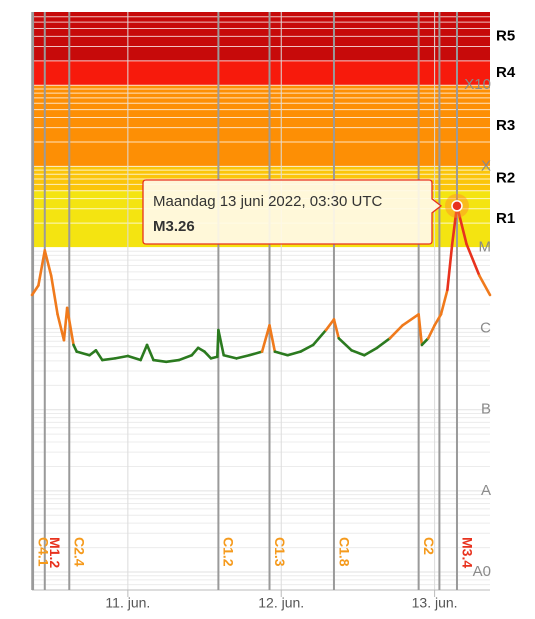 The height and width of the screenshot is (619, 535). What do you see at coordinates (486, 490) in the screenshot?
I see `y-tick-label: A` at bounding box center [486, 490].